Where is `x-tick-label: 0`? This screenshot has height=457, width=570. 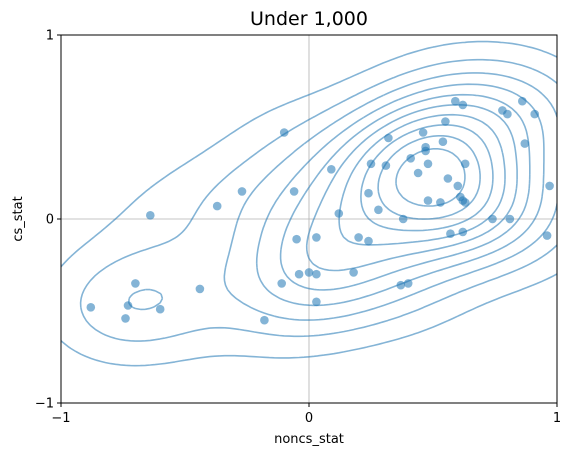
x-tick-label: 0 is located at coordinates (309, 418).